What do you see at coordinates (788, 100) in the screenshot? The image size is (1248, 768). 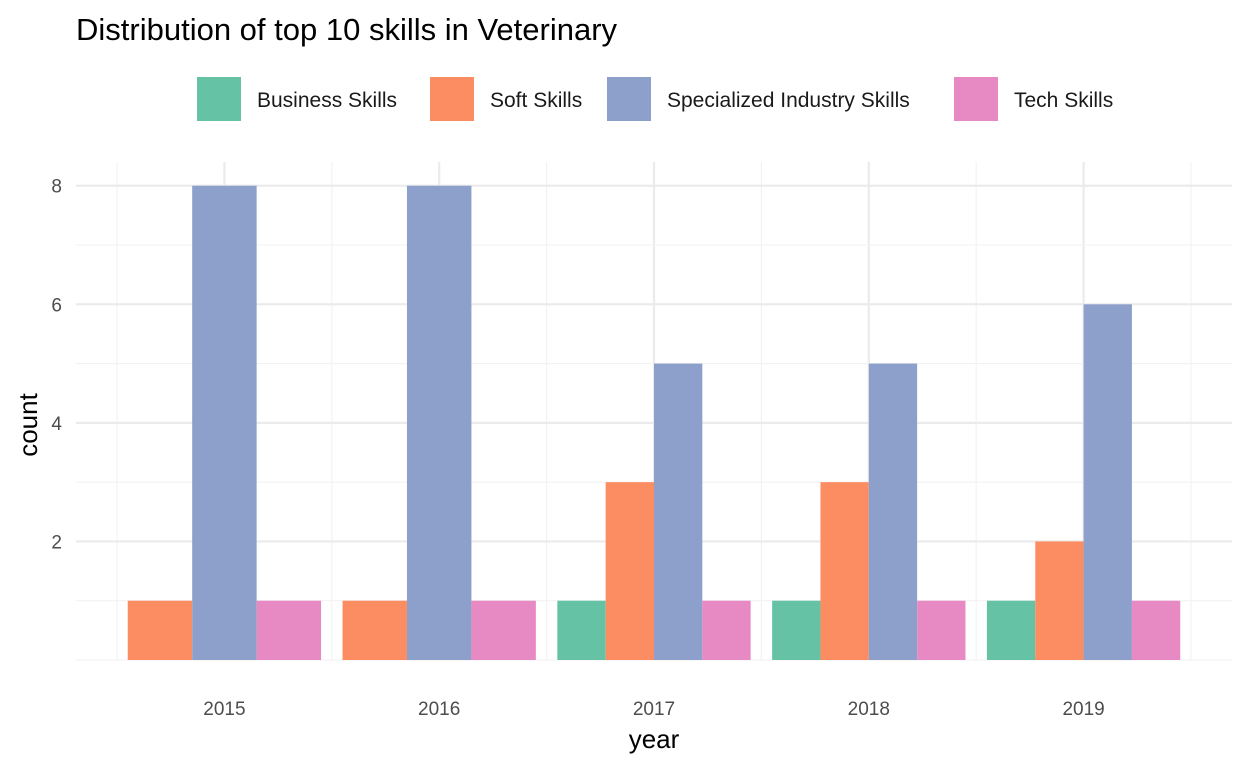 I see `legend-label: Specialized Industry Skills` at bounding box center [788, 100].